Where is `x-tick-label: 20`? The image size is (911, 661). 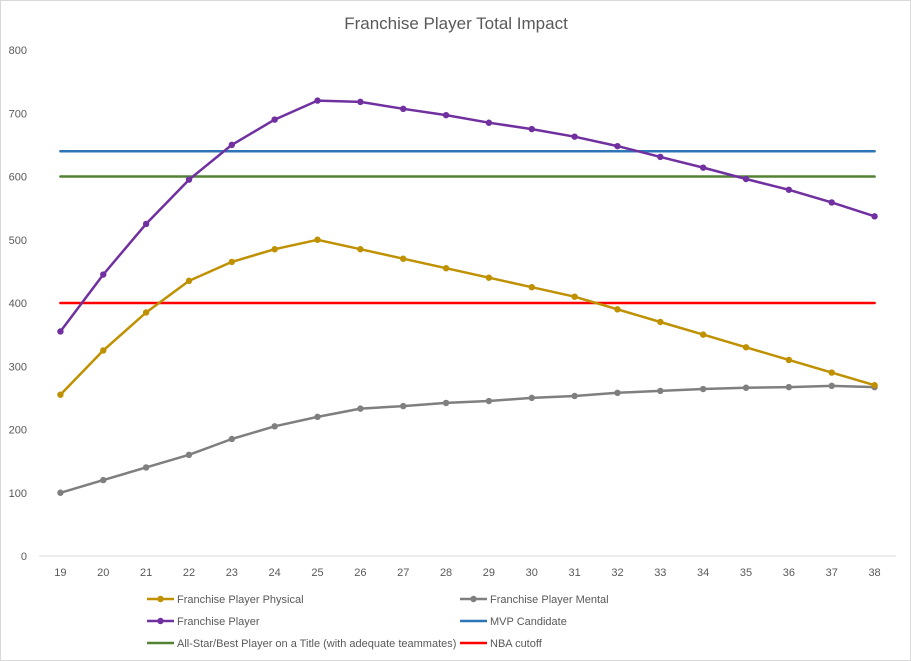
x-tick-label: 20 is located at coordinates (103, 573).